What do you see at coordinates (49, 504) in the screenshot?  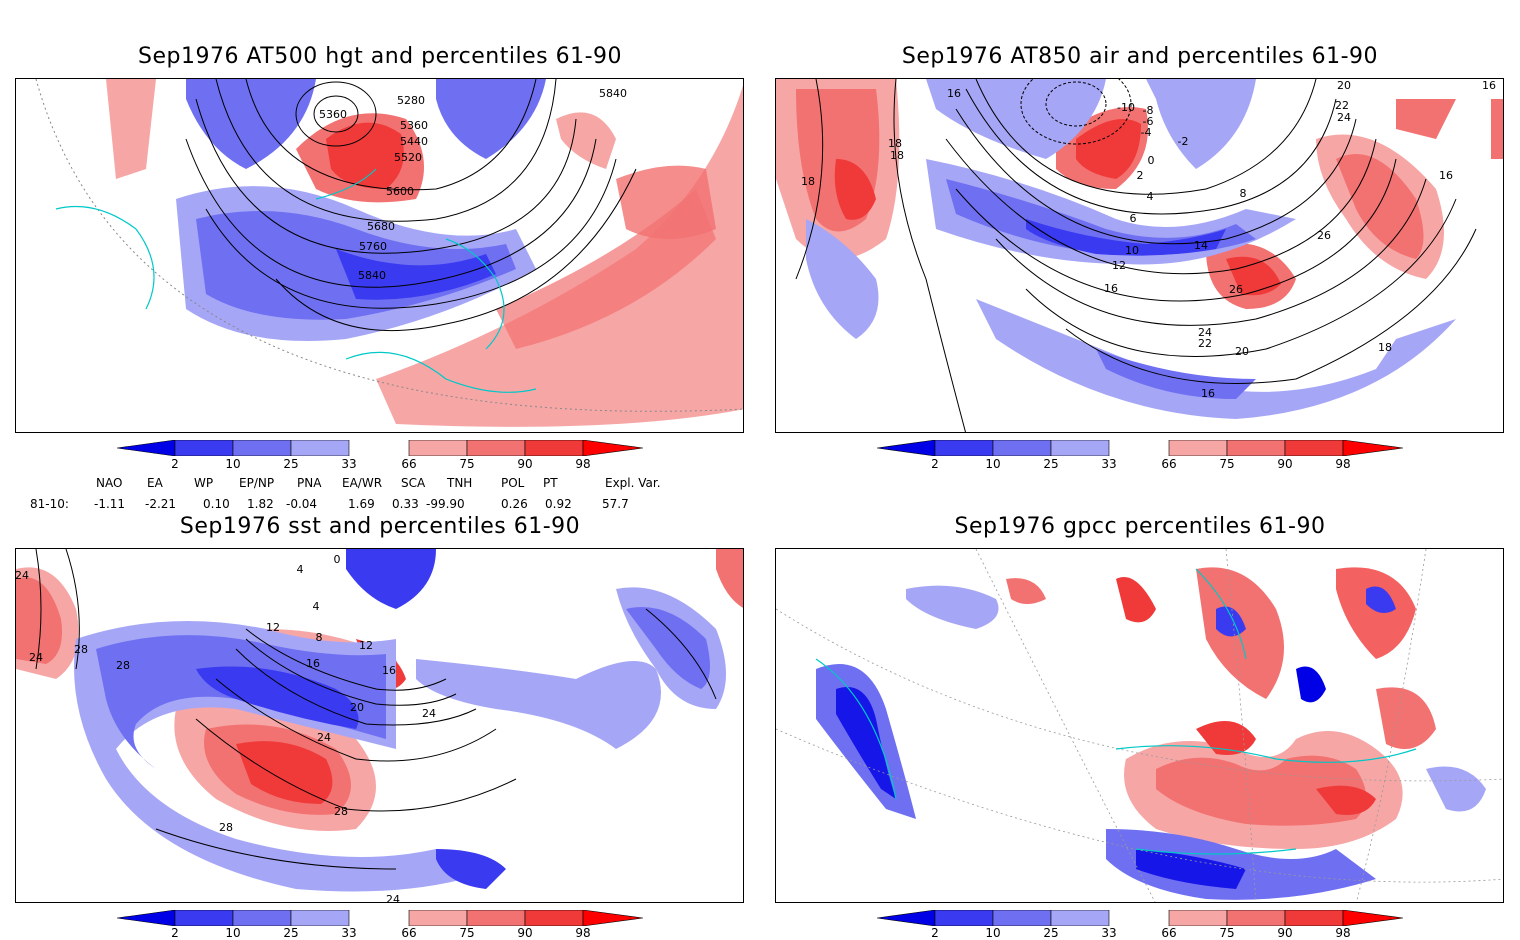 I see `tc-row-label: 81-10:` at bounding box center [49, 504].